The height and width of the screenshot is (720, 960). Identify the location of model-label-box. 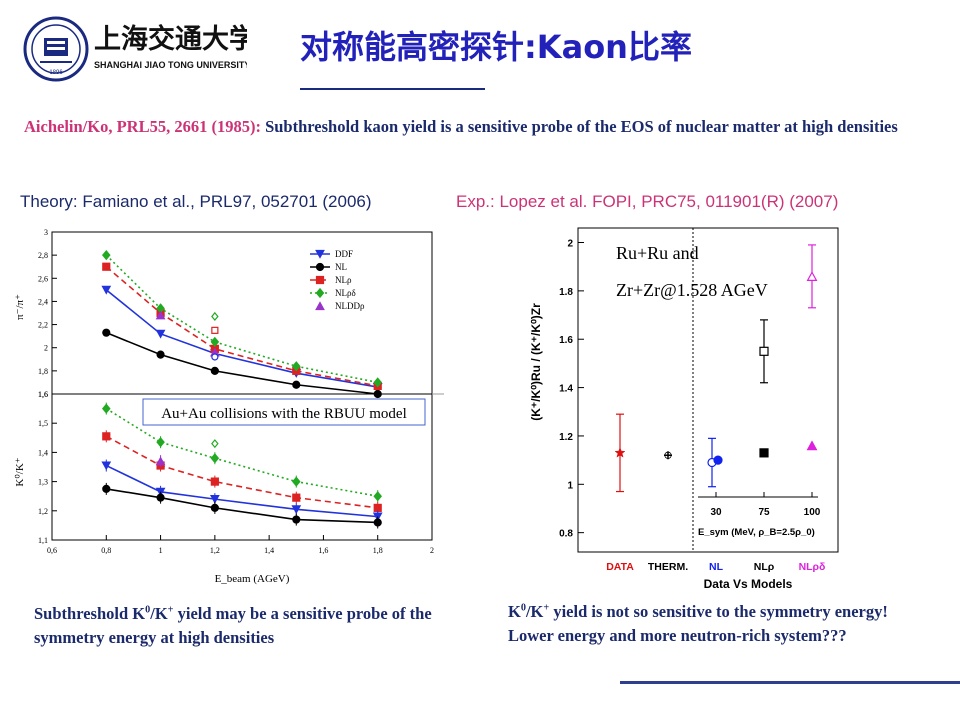
(284, 412).